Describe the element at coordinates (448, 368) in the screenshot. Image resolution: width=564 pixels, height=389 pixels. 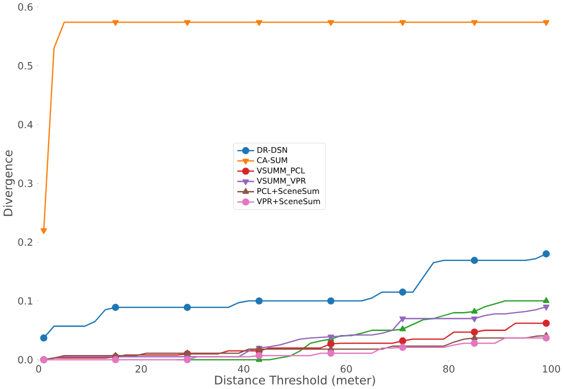
I see `x-tick-label: 80` at that location.